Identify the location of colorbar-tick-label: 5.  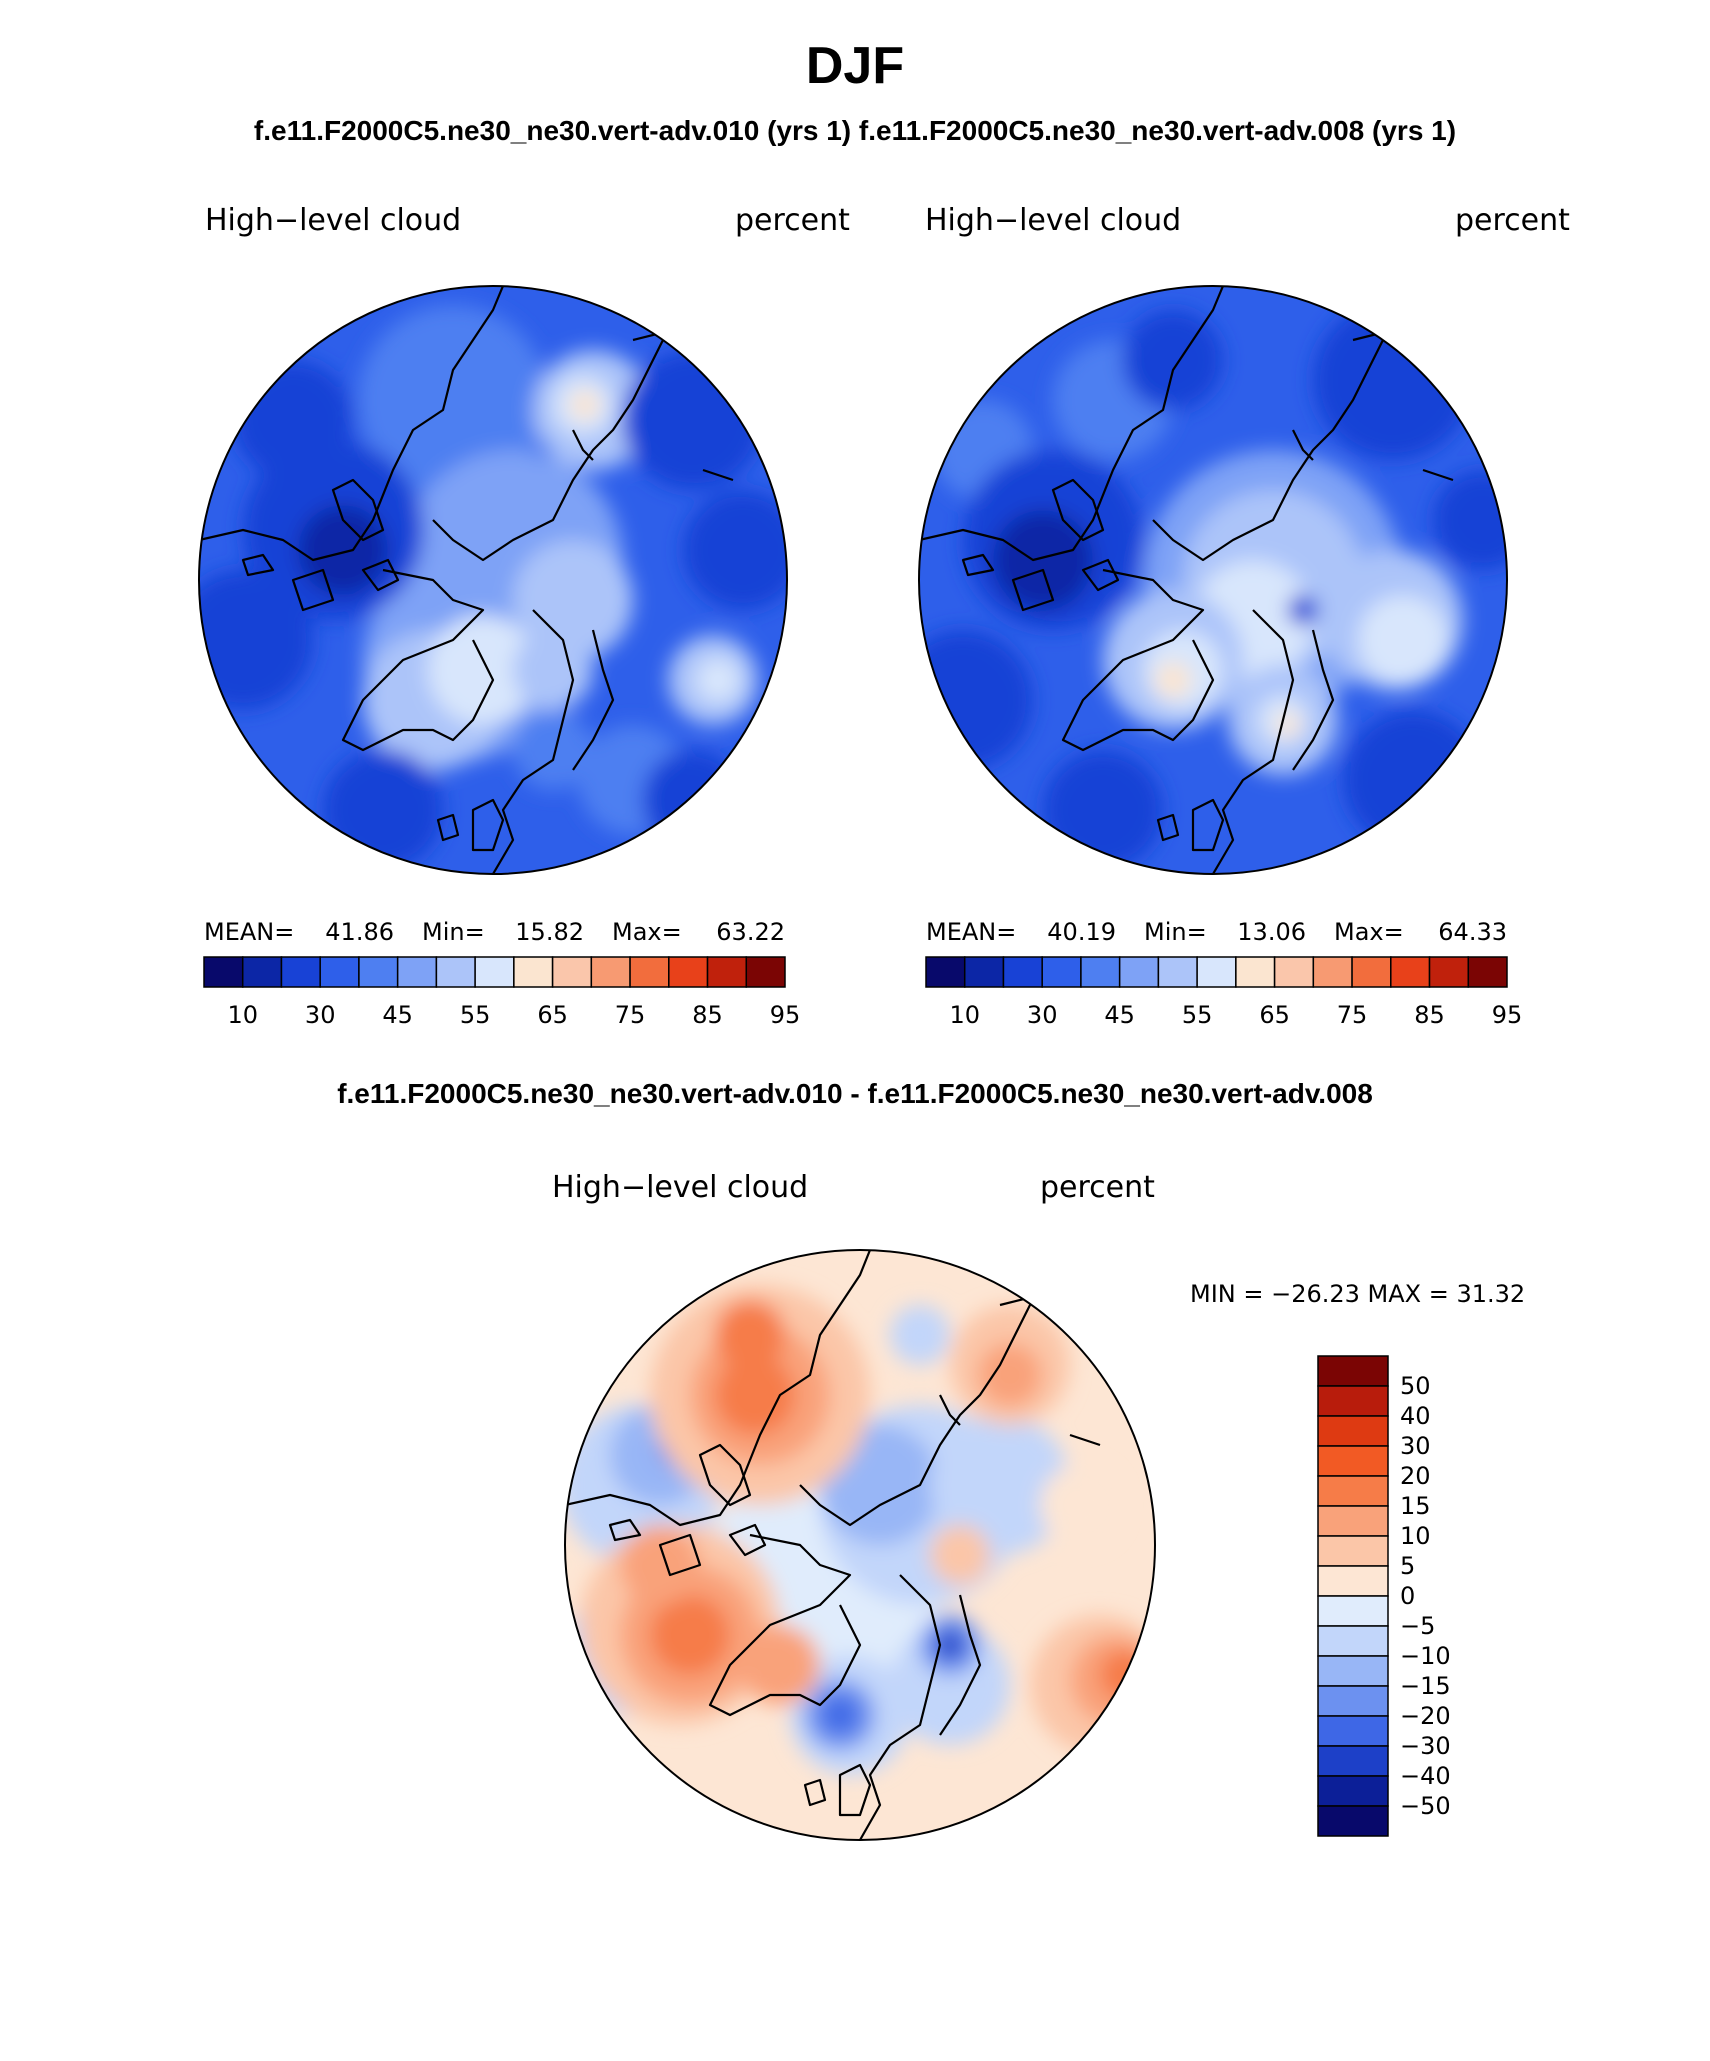
(1407, 1566).